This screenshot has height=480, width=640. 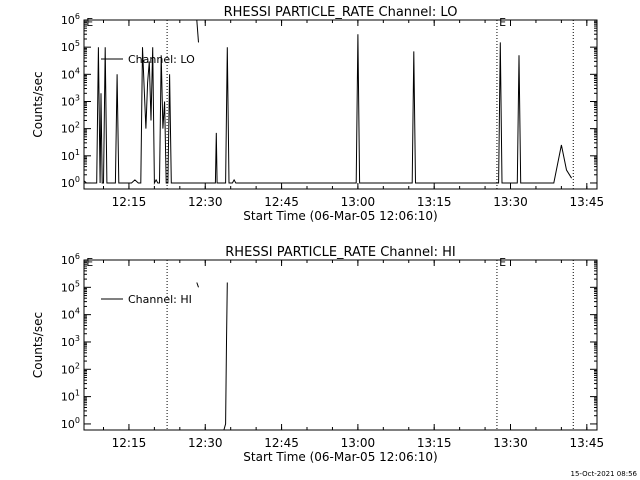 I want to click on legend-label: Channel: HI, so click(x=160, y=299).